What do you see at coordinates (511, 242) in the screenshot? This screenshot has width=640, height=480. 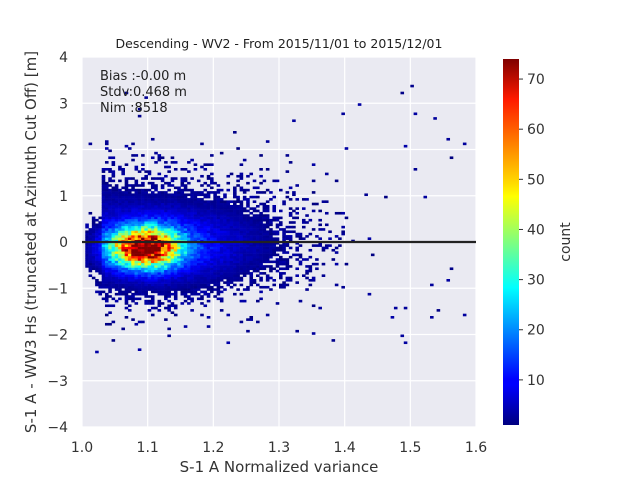 I see `colorbar` at bounding box center [511, 242].